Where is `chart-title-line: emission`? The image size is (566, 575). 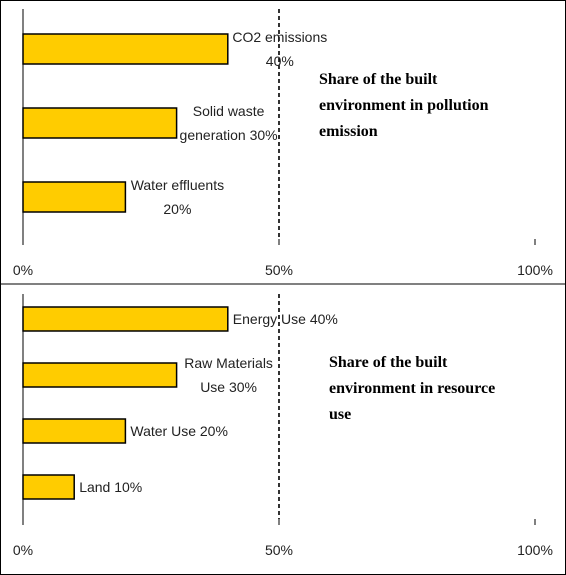 chart-title-line: emission is located at coordinates (348, 131).